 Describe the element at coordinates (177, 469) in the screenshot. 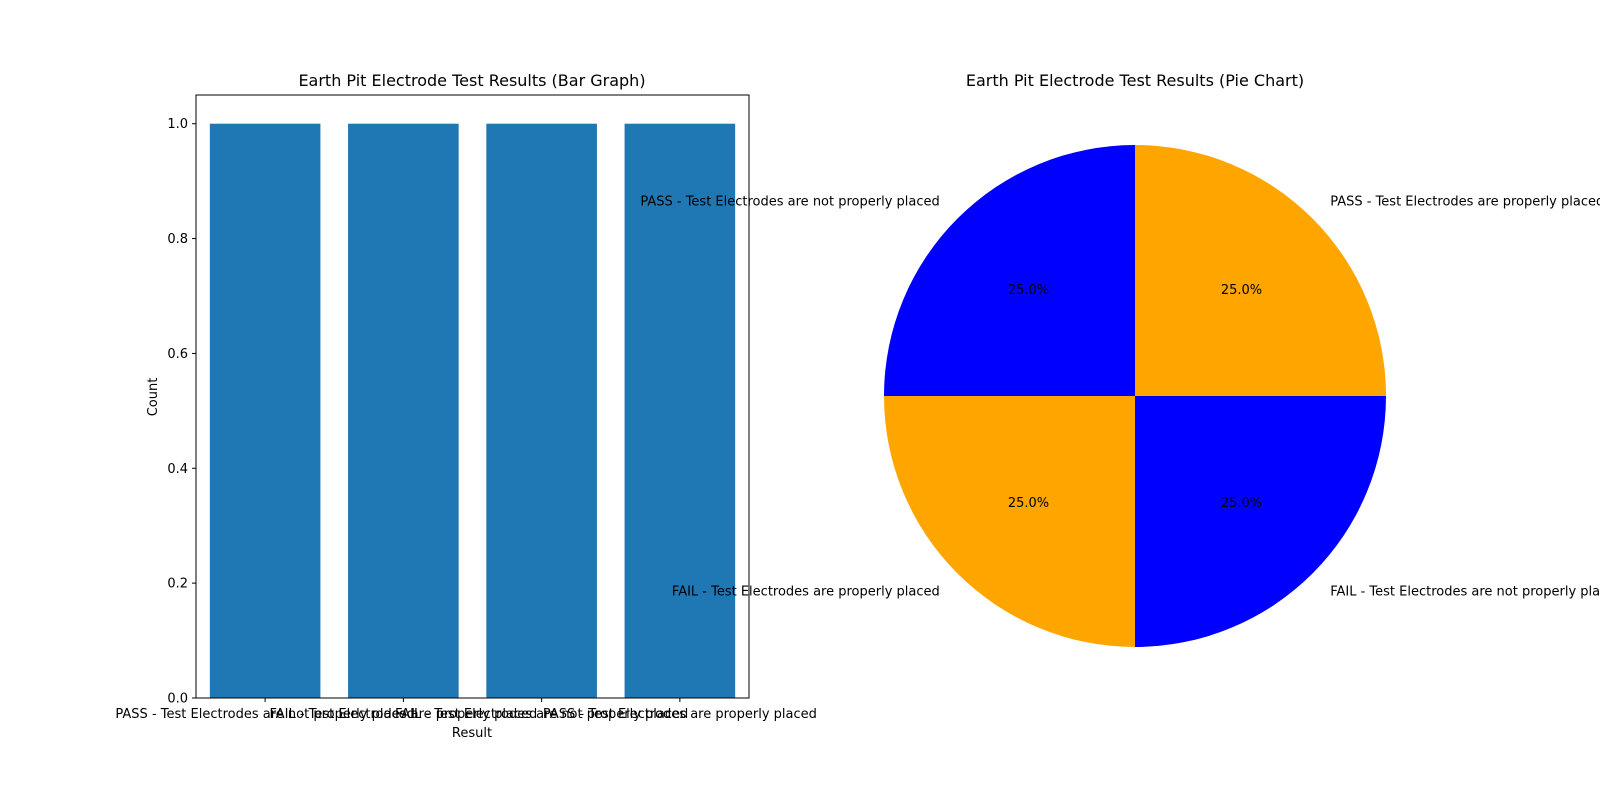

I see `y-tick-label: 0.4` at that location.